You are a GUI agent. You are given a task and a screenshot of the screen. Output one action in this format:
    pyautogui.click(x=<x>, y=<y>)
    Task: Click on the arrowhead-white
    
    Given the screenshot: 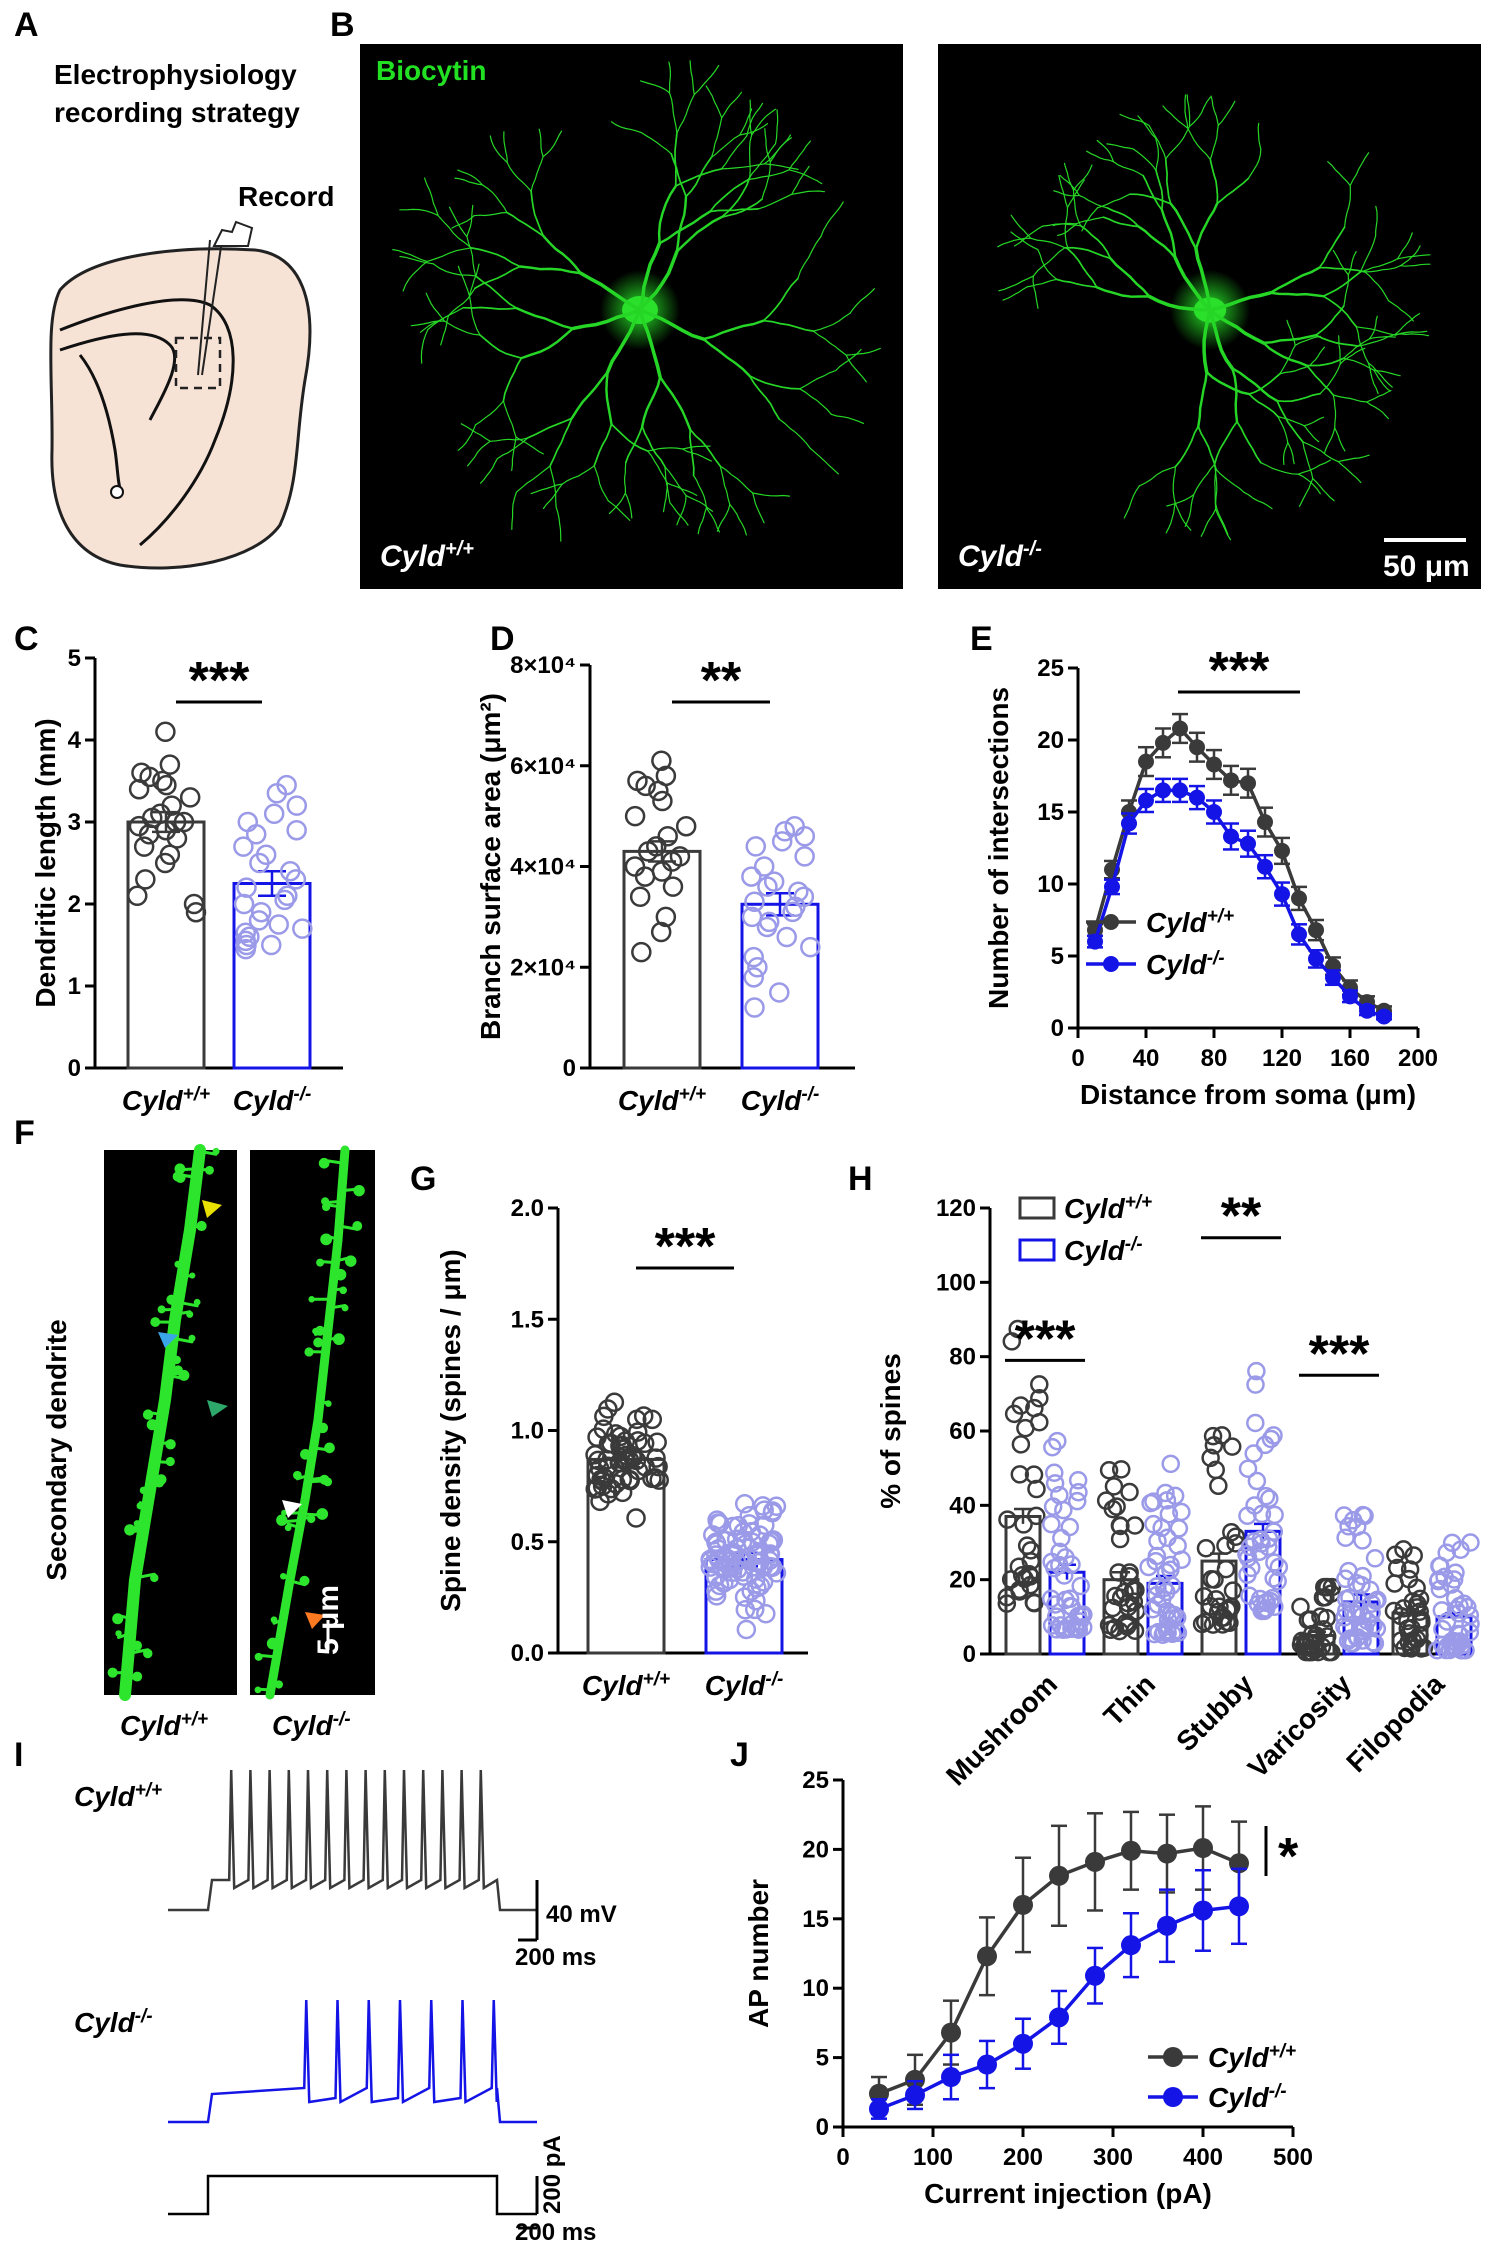 What is the action you would take?
    pyautogui.click(x=292, y=1509)
    